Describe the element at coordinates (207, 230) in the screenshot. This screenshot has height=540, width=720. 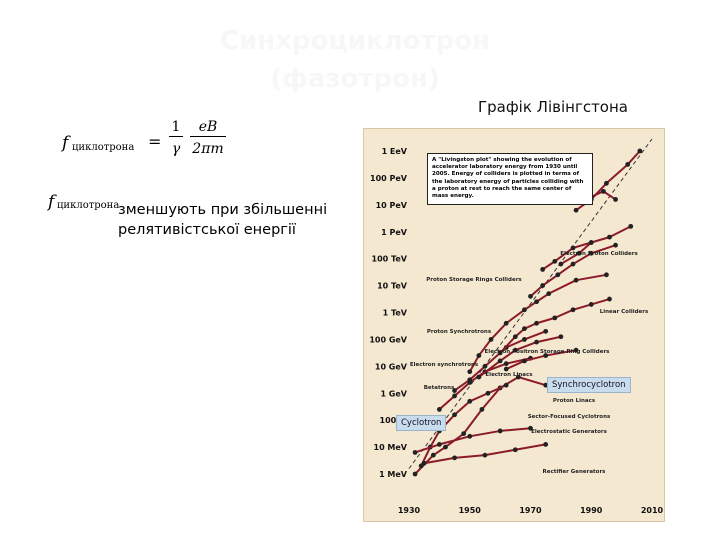
I see `description-line2: релятивістської енергії` at that location.